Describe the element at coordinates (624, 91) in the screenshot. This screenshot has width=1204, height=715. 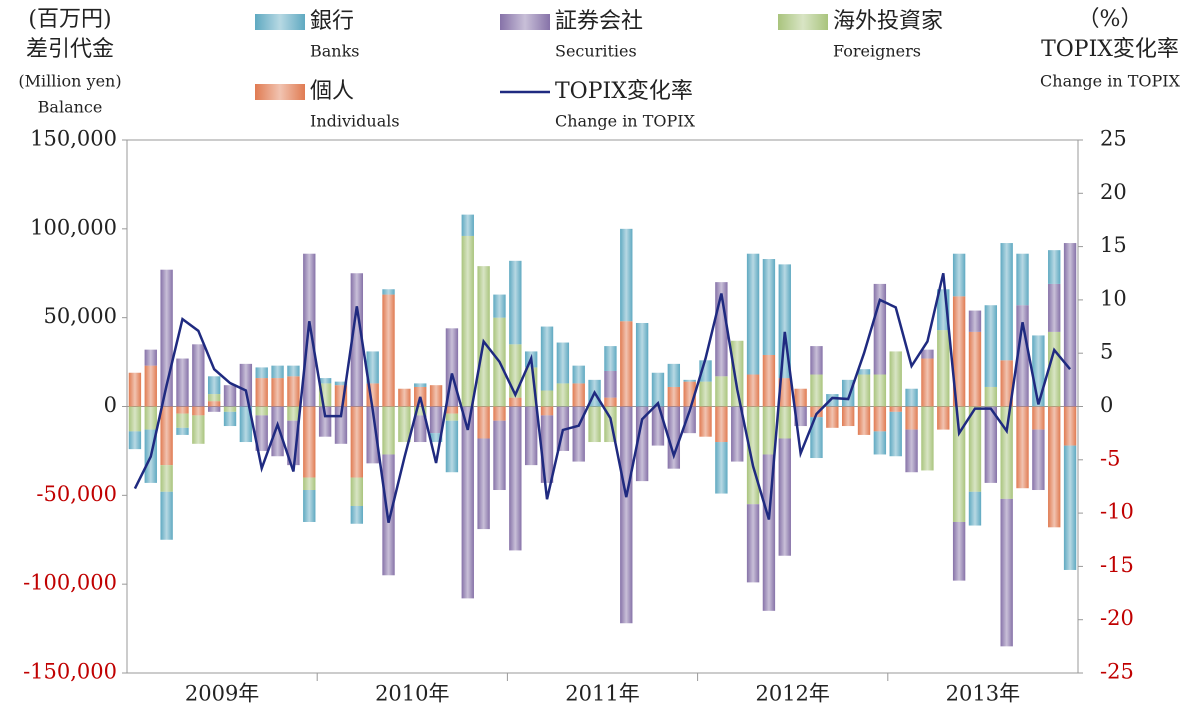
I see `legend-label: TOPIX変化率` at that location.